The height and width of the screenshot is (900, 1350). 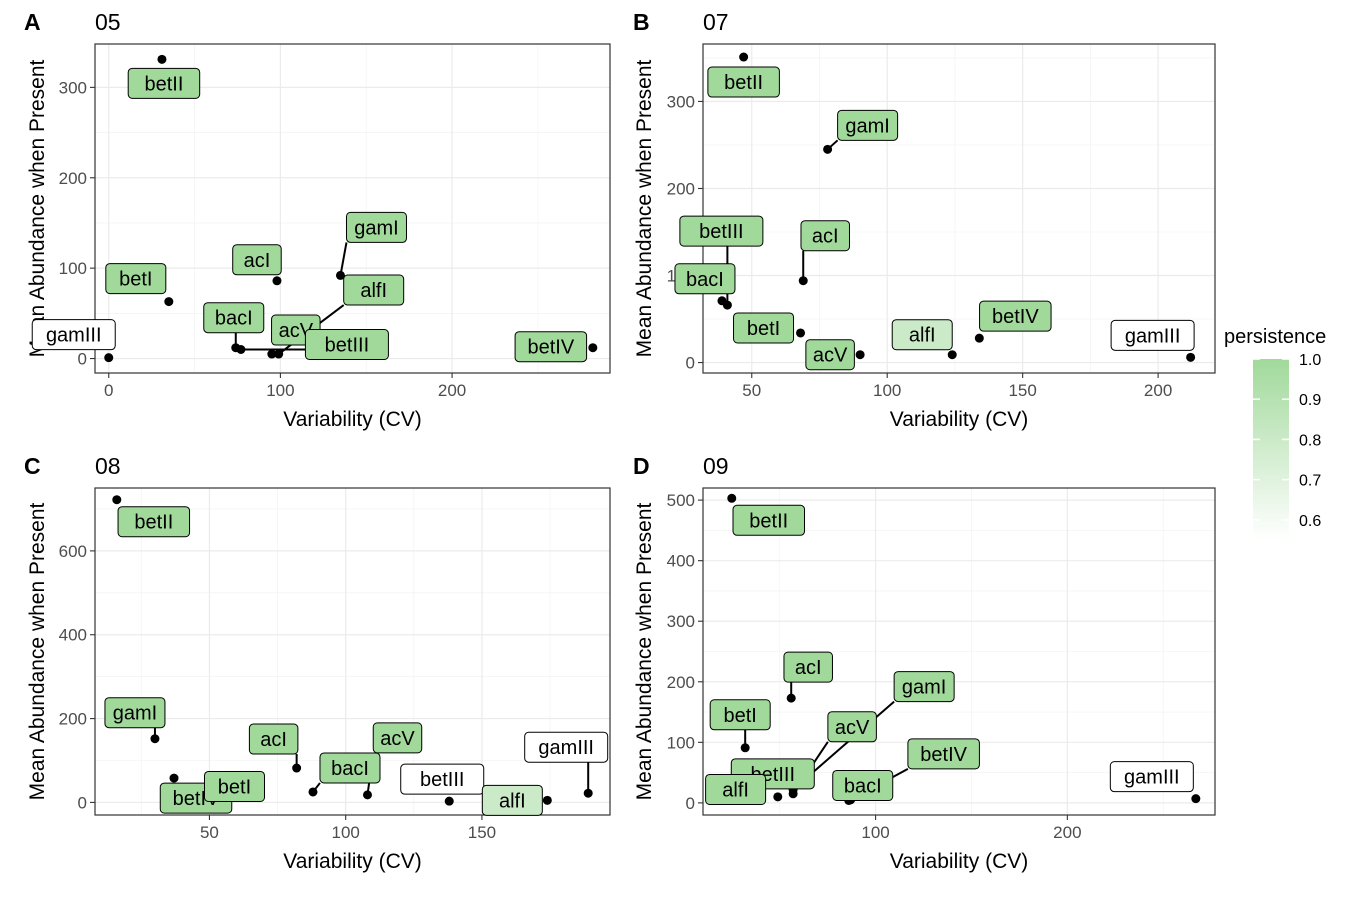 I want to click on label-box-betII, so click(x=769, y=520).